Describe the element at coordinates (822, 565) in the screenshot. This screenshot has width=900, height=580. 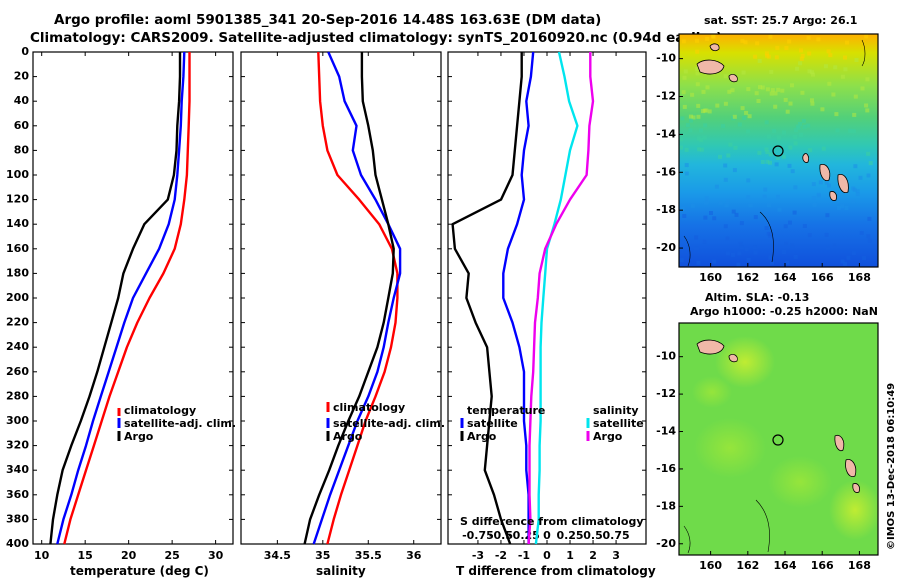
I see `map-x-tick-label: 166` at that location.